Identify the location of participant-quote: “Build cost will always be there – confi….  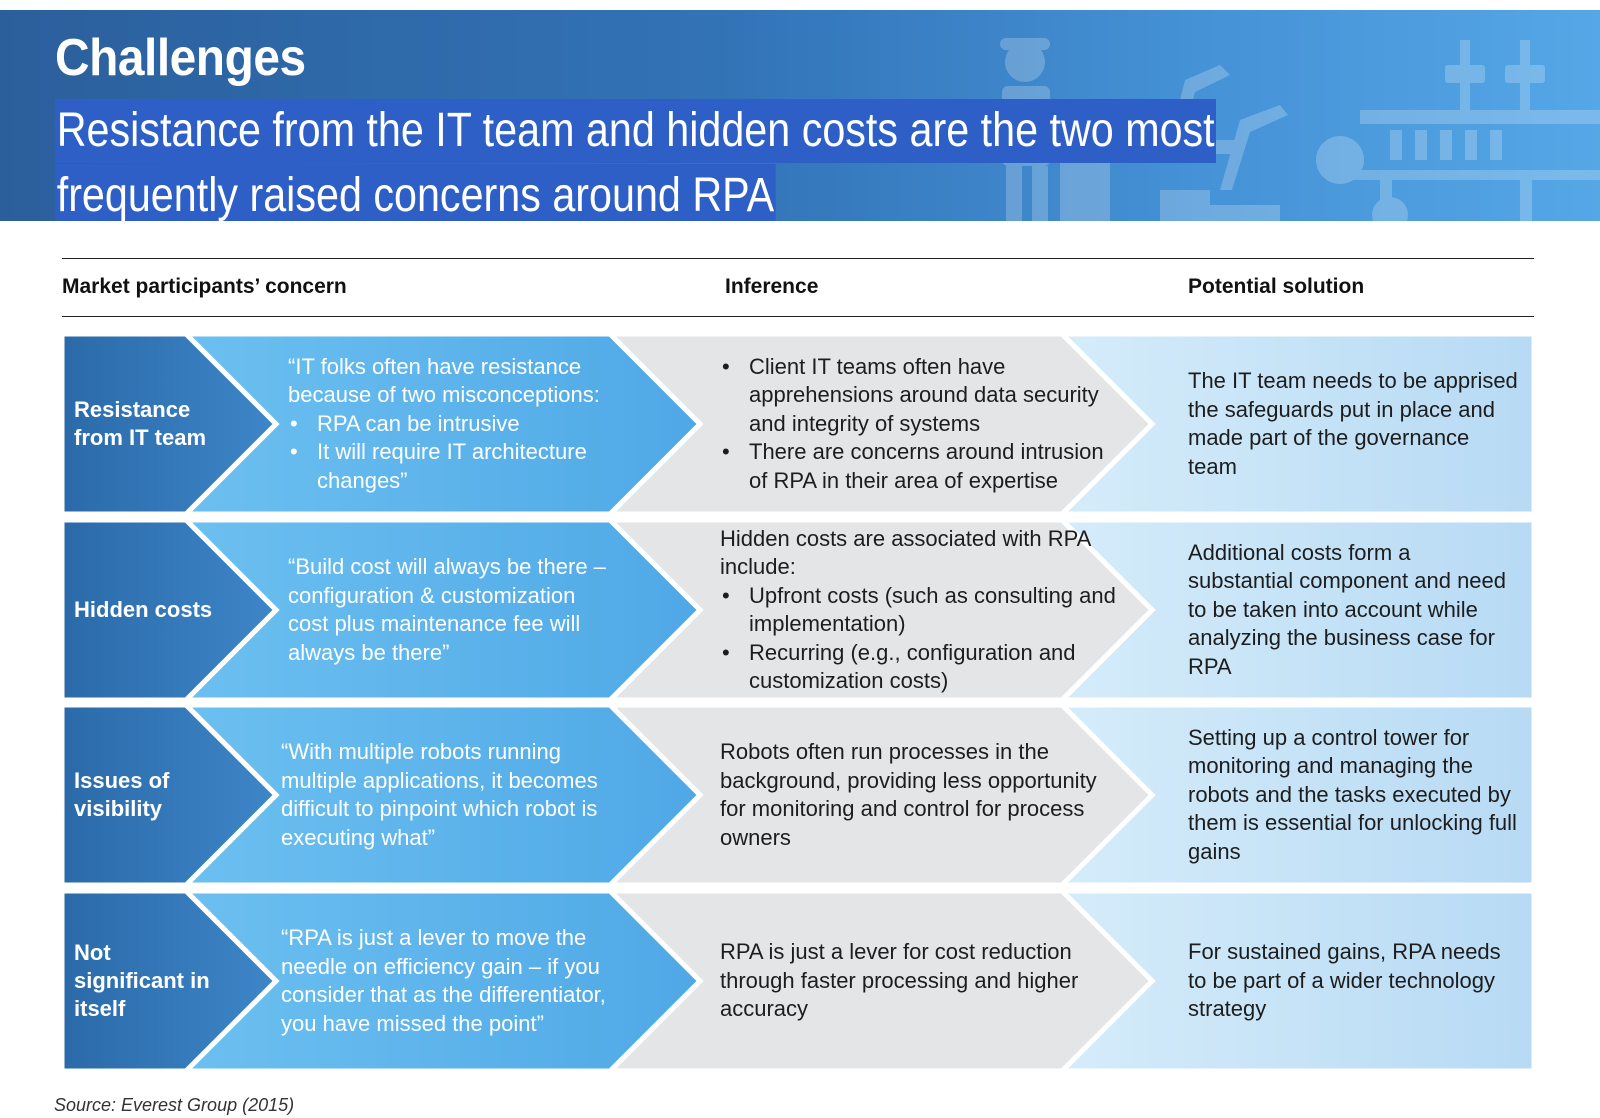
(448, 610).